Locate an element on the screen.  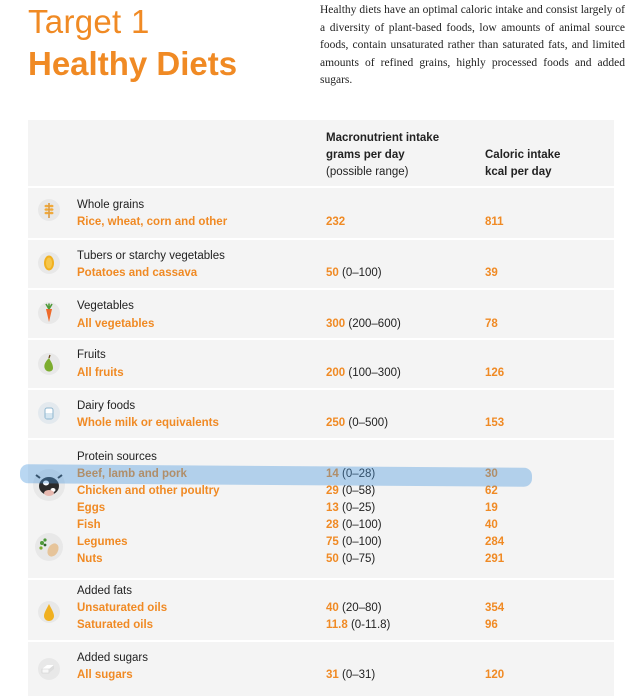
kcal-value: 153 is located at coordinates (495, 423).